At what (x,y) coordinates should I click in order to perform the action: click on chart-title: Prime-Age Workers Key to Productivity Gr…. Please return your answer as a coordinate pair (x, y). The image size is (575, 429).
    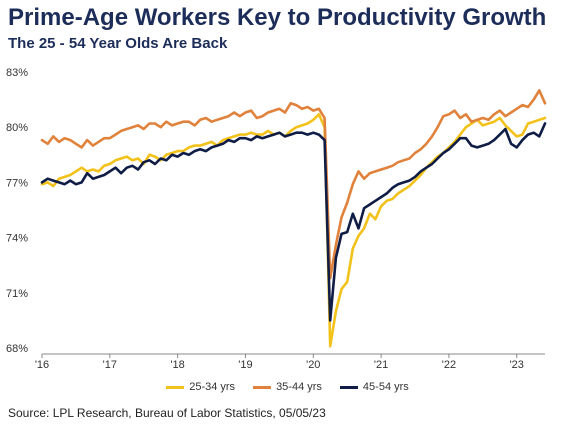
    Looking at the image, I should click on (277, 17).